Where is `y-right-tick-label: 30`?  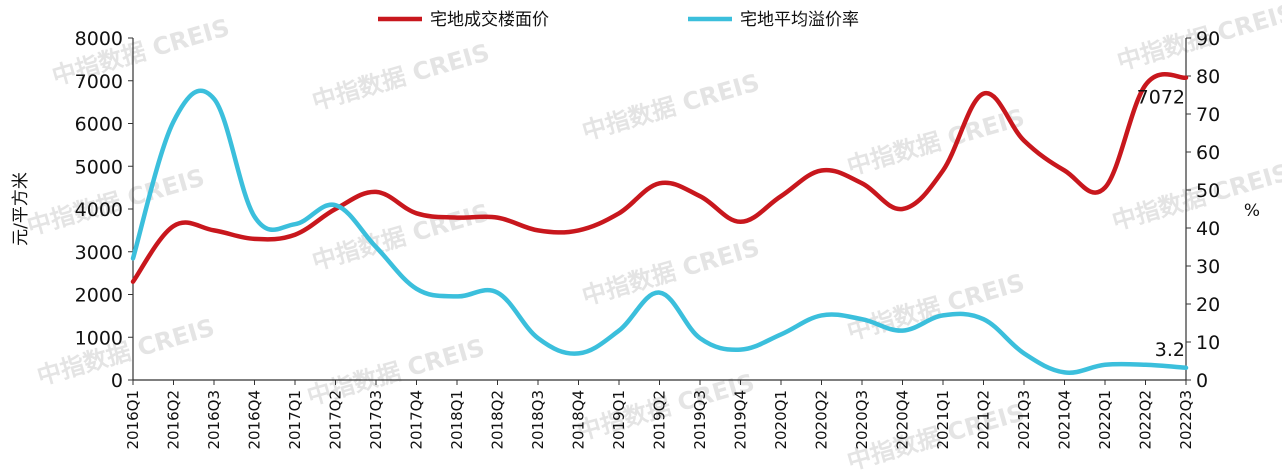 y-right-tick-label: 30 is located at coordinates (1208, 267).